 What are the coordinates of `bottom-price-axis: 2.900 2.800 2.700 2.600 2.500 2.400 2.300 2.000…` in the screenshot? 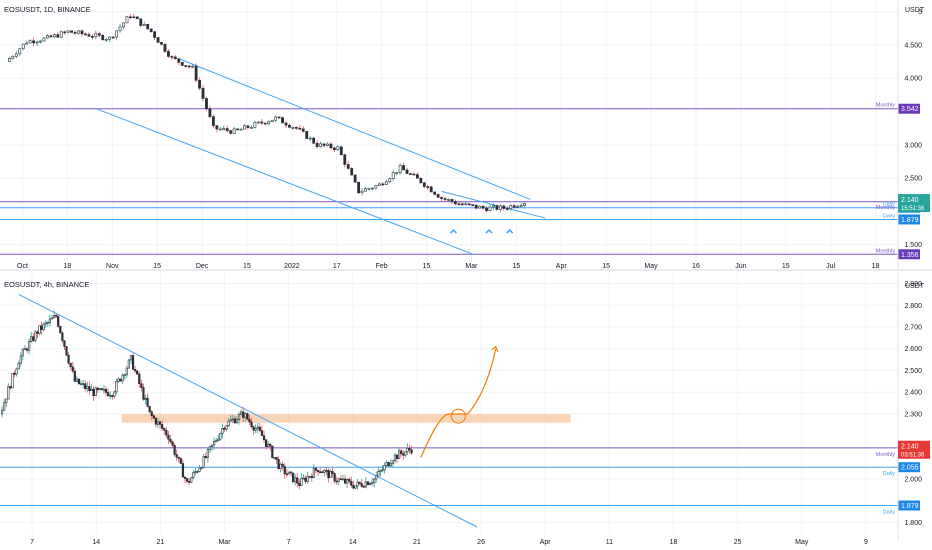 It's located at (913, 406).